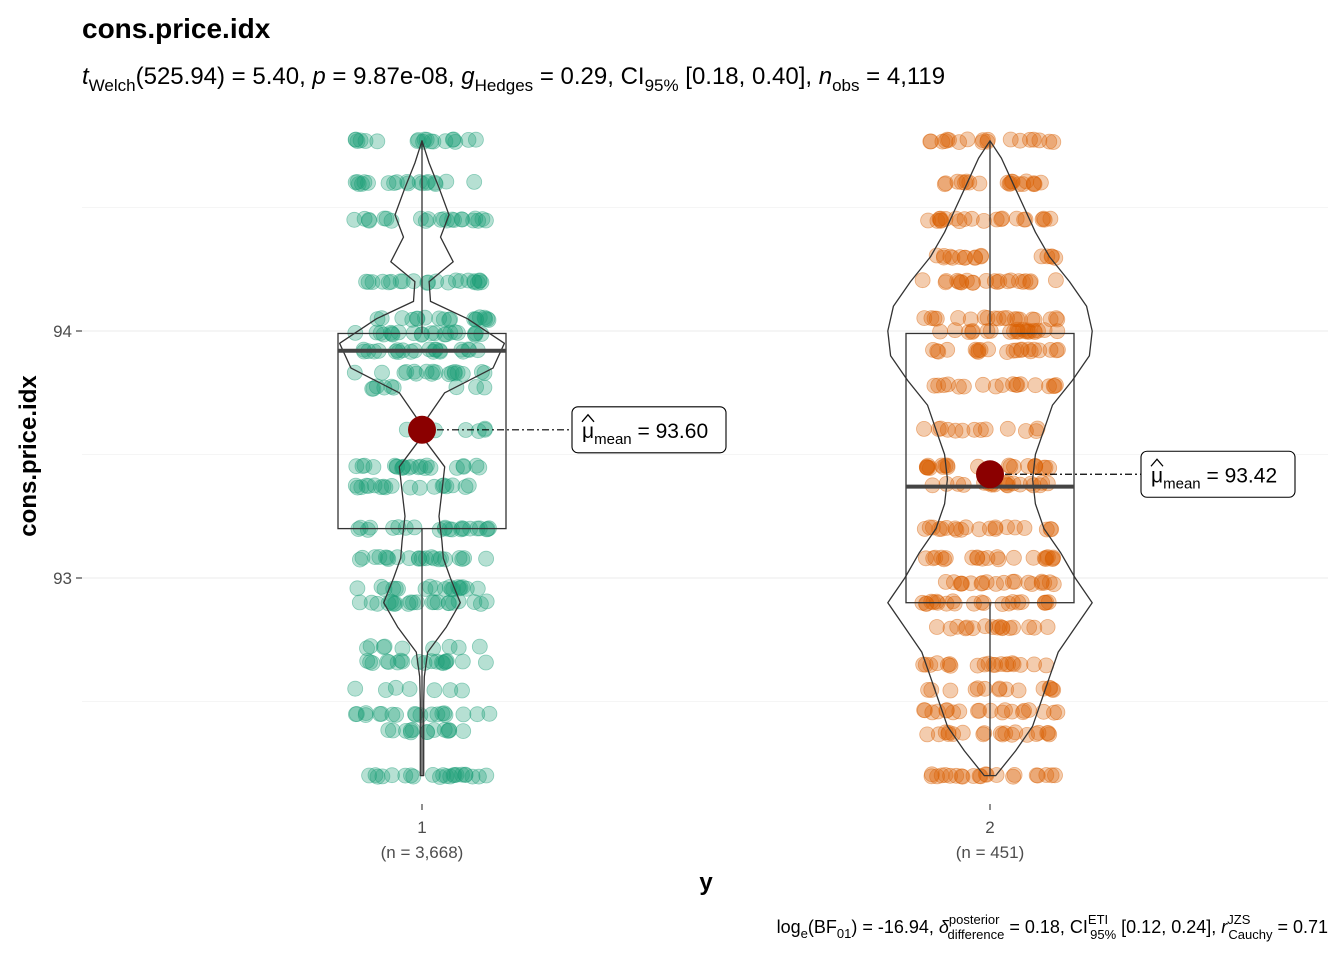 The image size is (1344, 960). I want to click on y-axis: 93 94, so click(67, 455).